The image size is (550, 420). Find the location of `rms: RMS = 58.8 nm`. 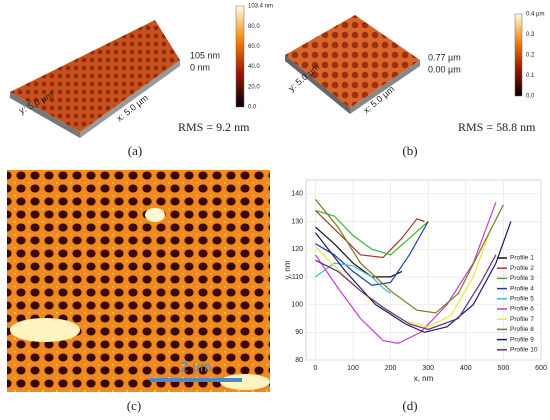

rms: RMS = 58.8 nm is located at coordinates (497, 127).